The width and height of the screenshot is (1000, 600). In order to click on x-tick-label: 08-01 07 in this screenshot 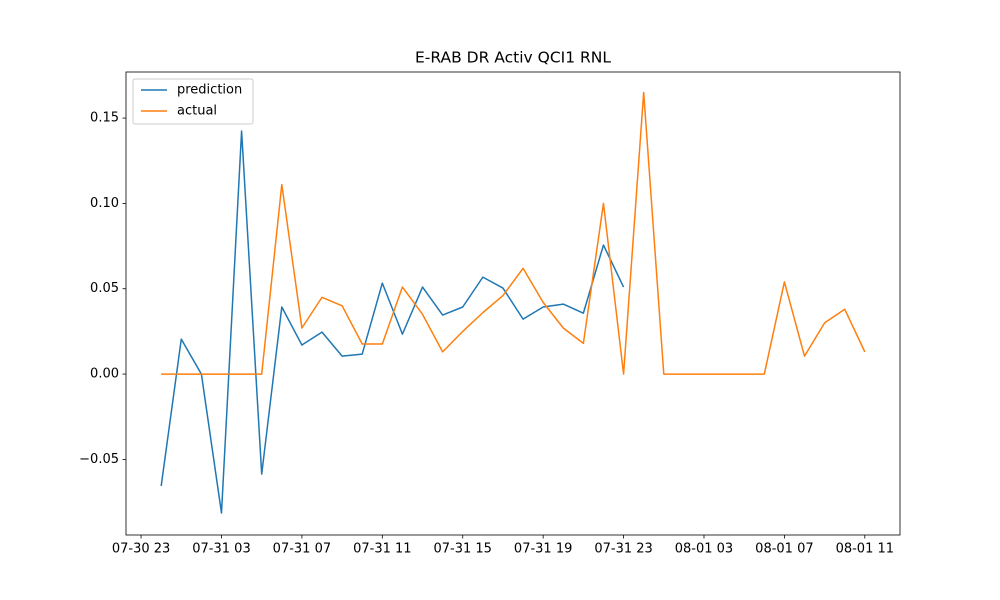, I will do `click(784, 549)`.